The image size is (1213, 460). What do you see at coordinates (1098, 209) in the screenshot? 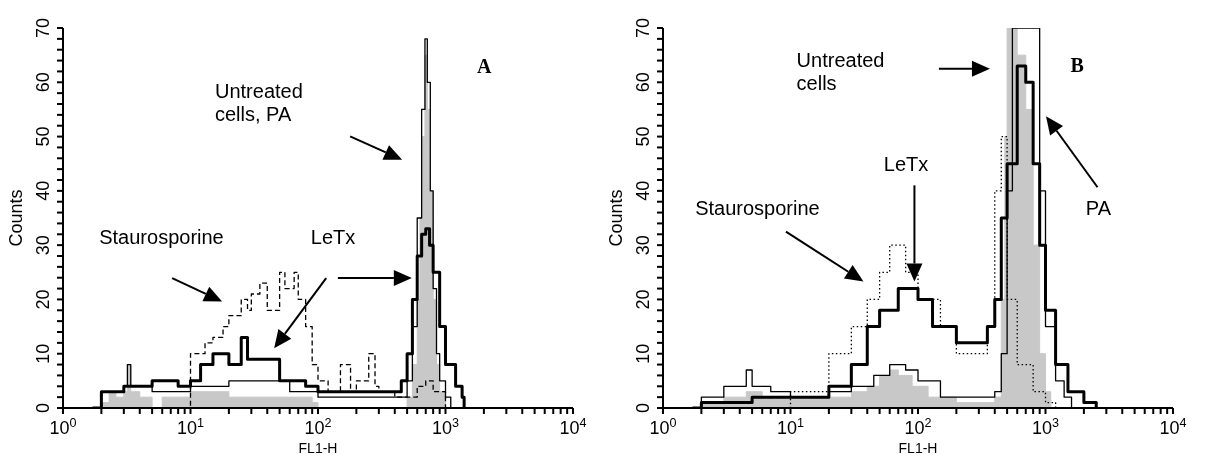
I see `annotation: PA` at bounding box center [1098, 209].